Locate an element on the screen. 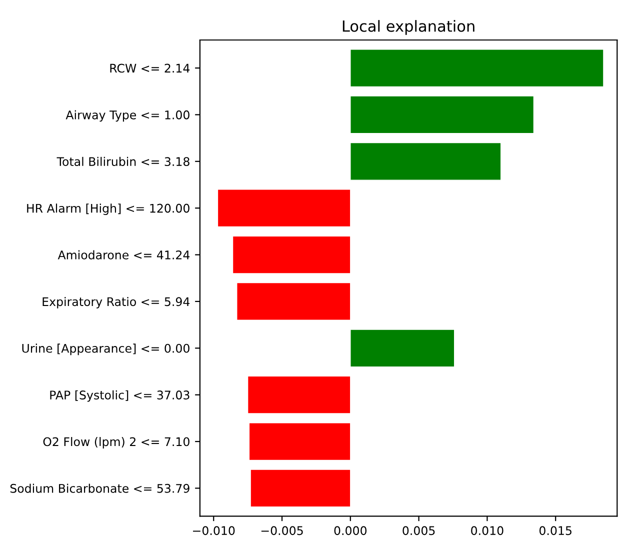  y-tick-label: PAP [Systolic] <= 37.03 is located at coordinates (120, 396).